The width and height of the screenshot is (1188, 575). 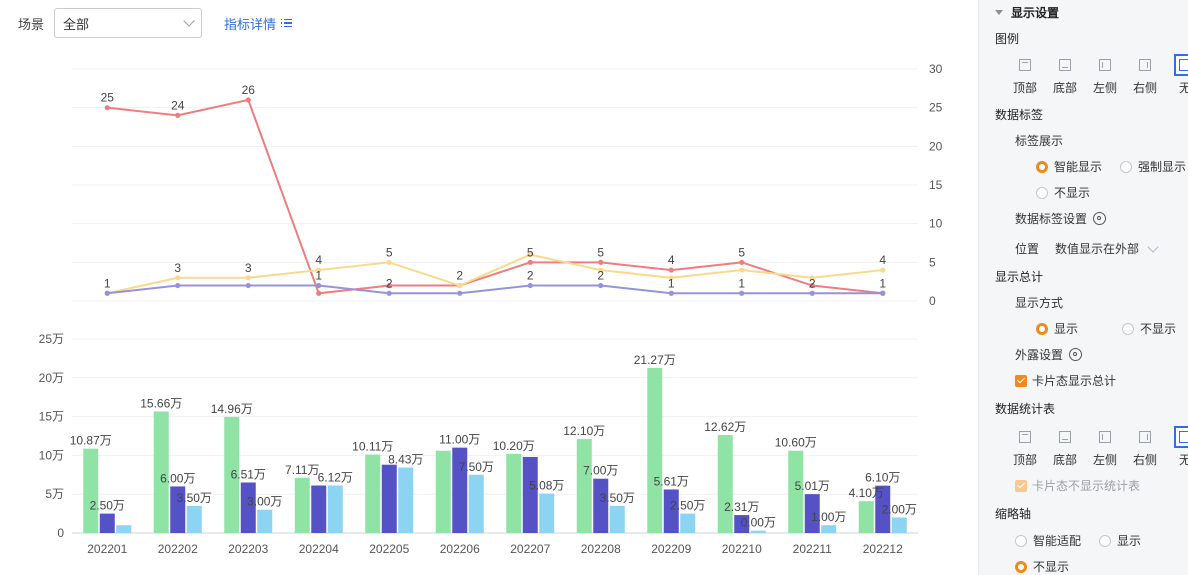 I want to click on stats-section-title: 数据统计表, so click(x=1025, y=409).